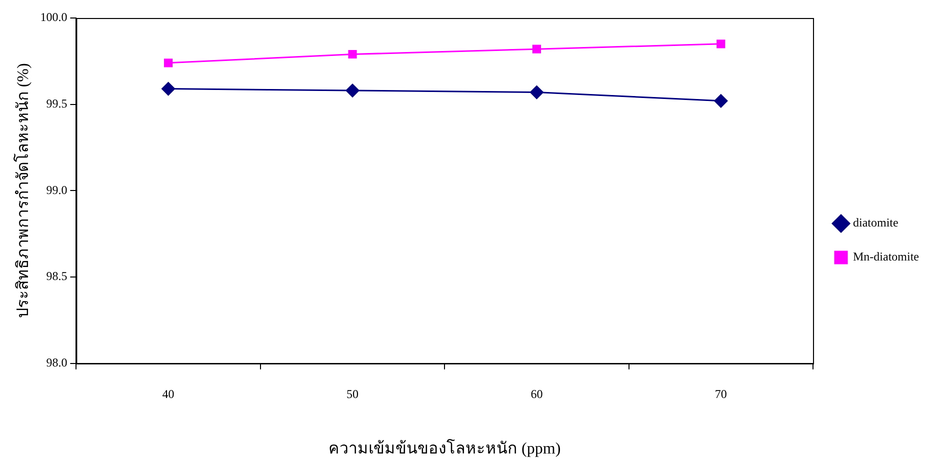 The height and width of the screenshot is (471, 939). What do you see at coordinates (536, 393) in the screenshot?
I see `x-tick-label: 60` at bounding box center [536, 393].